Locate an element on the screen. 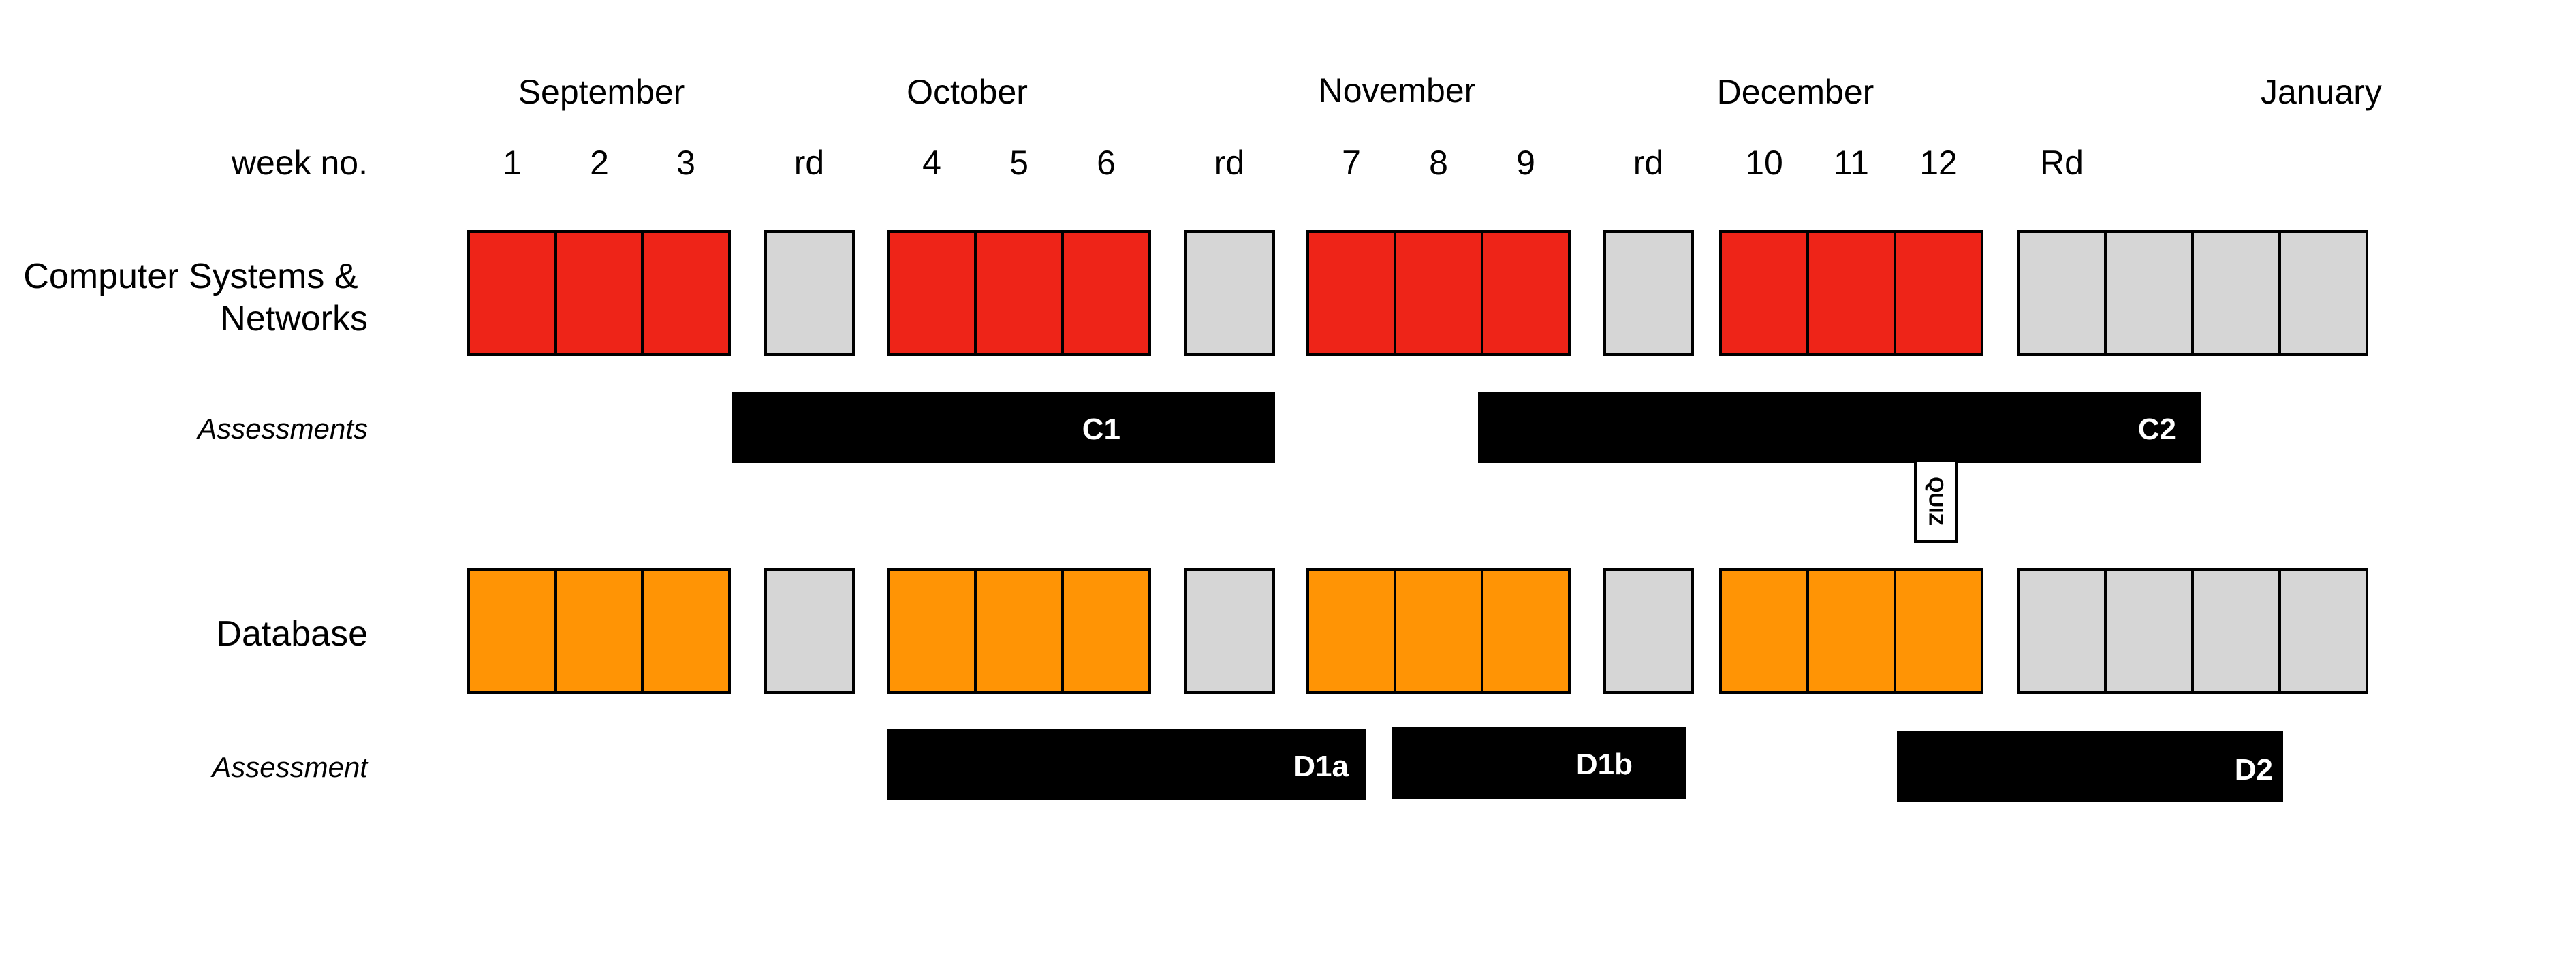  quiz-box is located at coordinates (1936, 501).